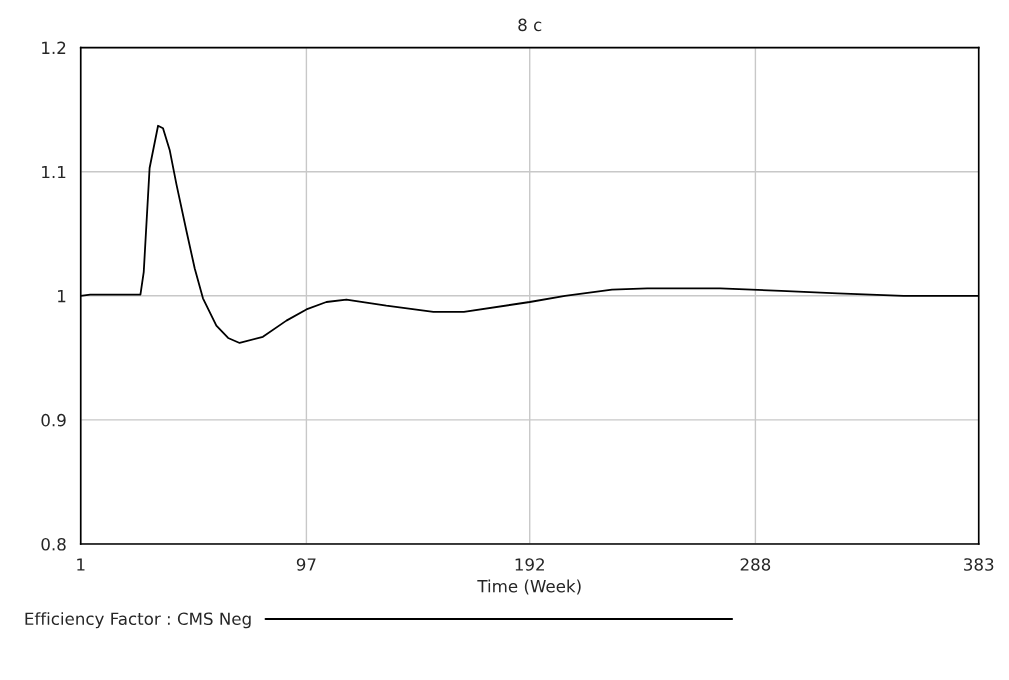 The image size is (1009, 680). Describe the element at coordinates (306, 564) in the screenshot. I see `x-tick-label: 97` at that location.